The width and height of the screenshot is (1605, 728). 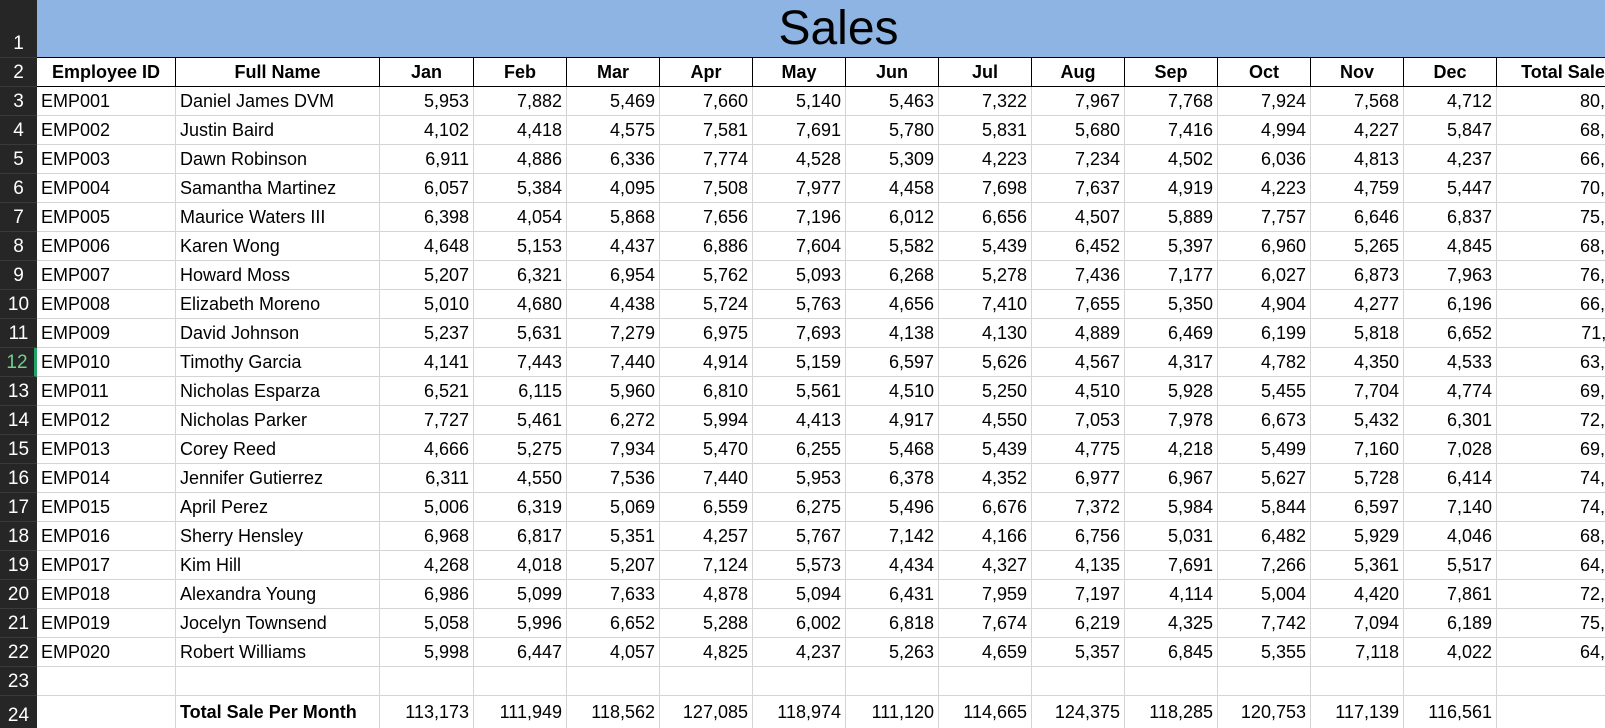 What do you see at coordinates (1171, 712) in the screenshot?
I see `total-cell: 118,285` at bounding box center [1171, 712].